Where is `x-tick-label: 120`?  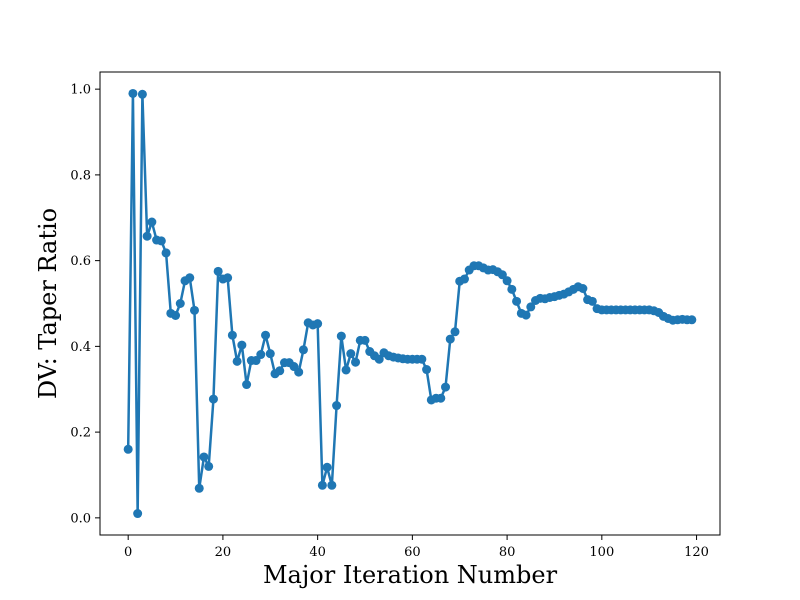 x-tick-label: 120 is located at coordinates (696, 552).